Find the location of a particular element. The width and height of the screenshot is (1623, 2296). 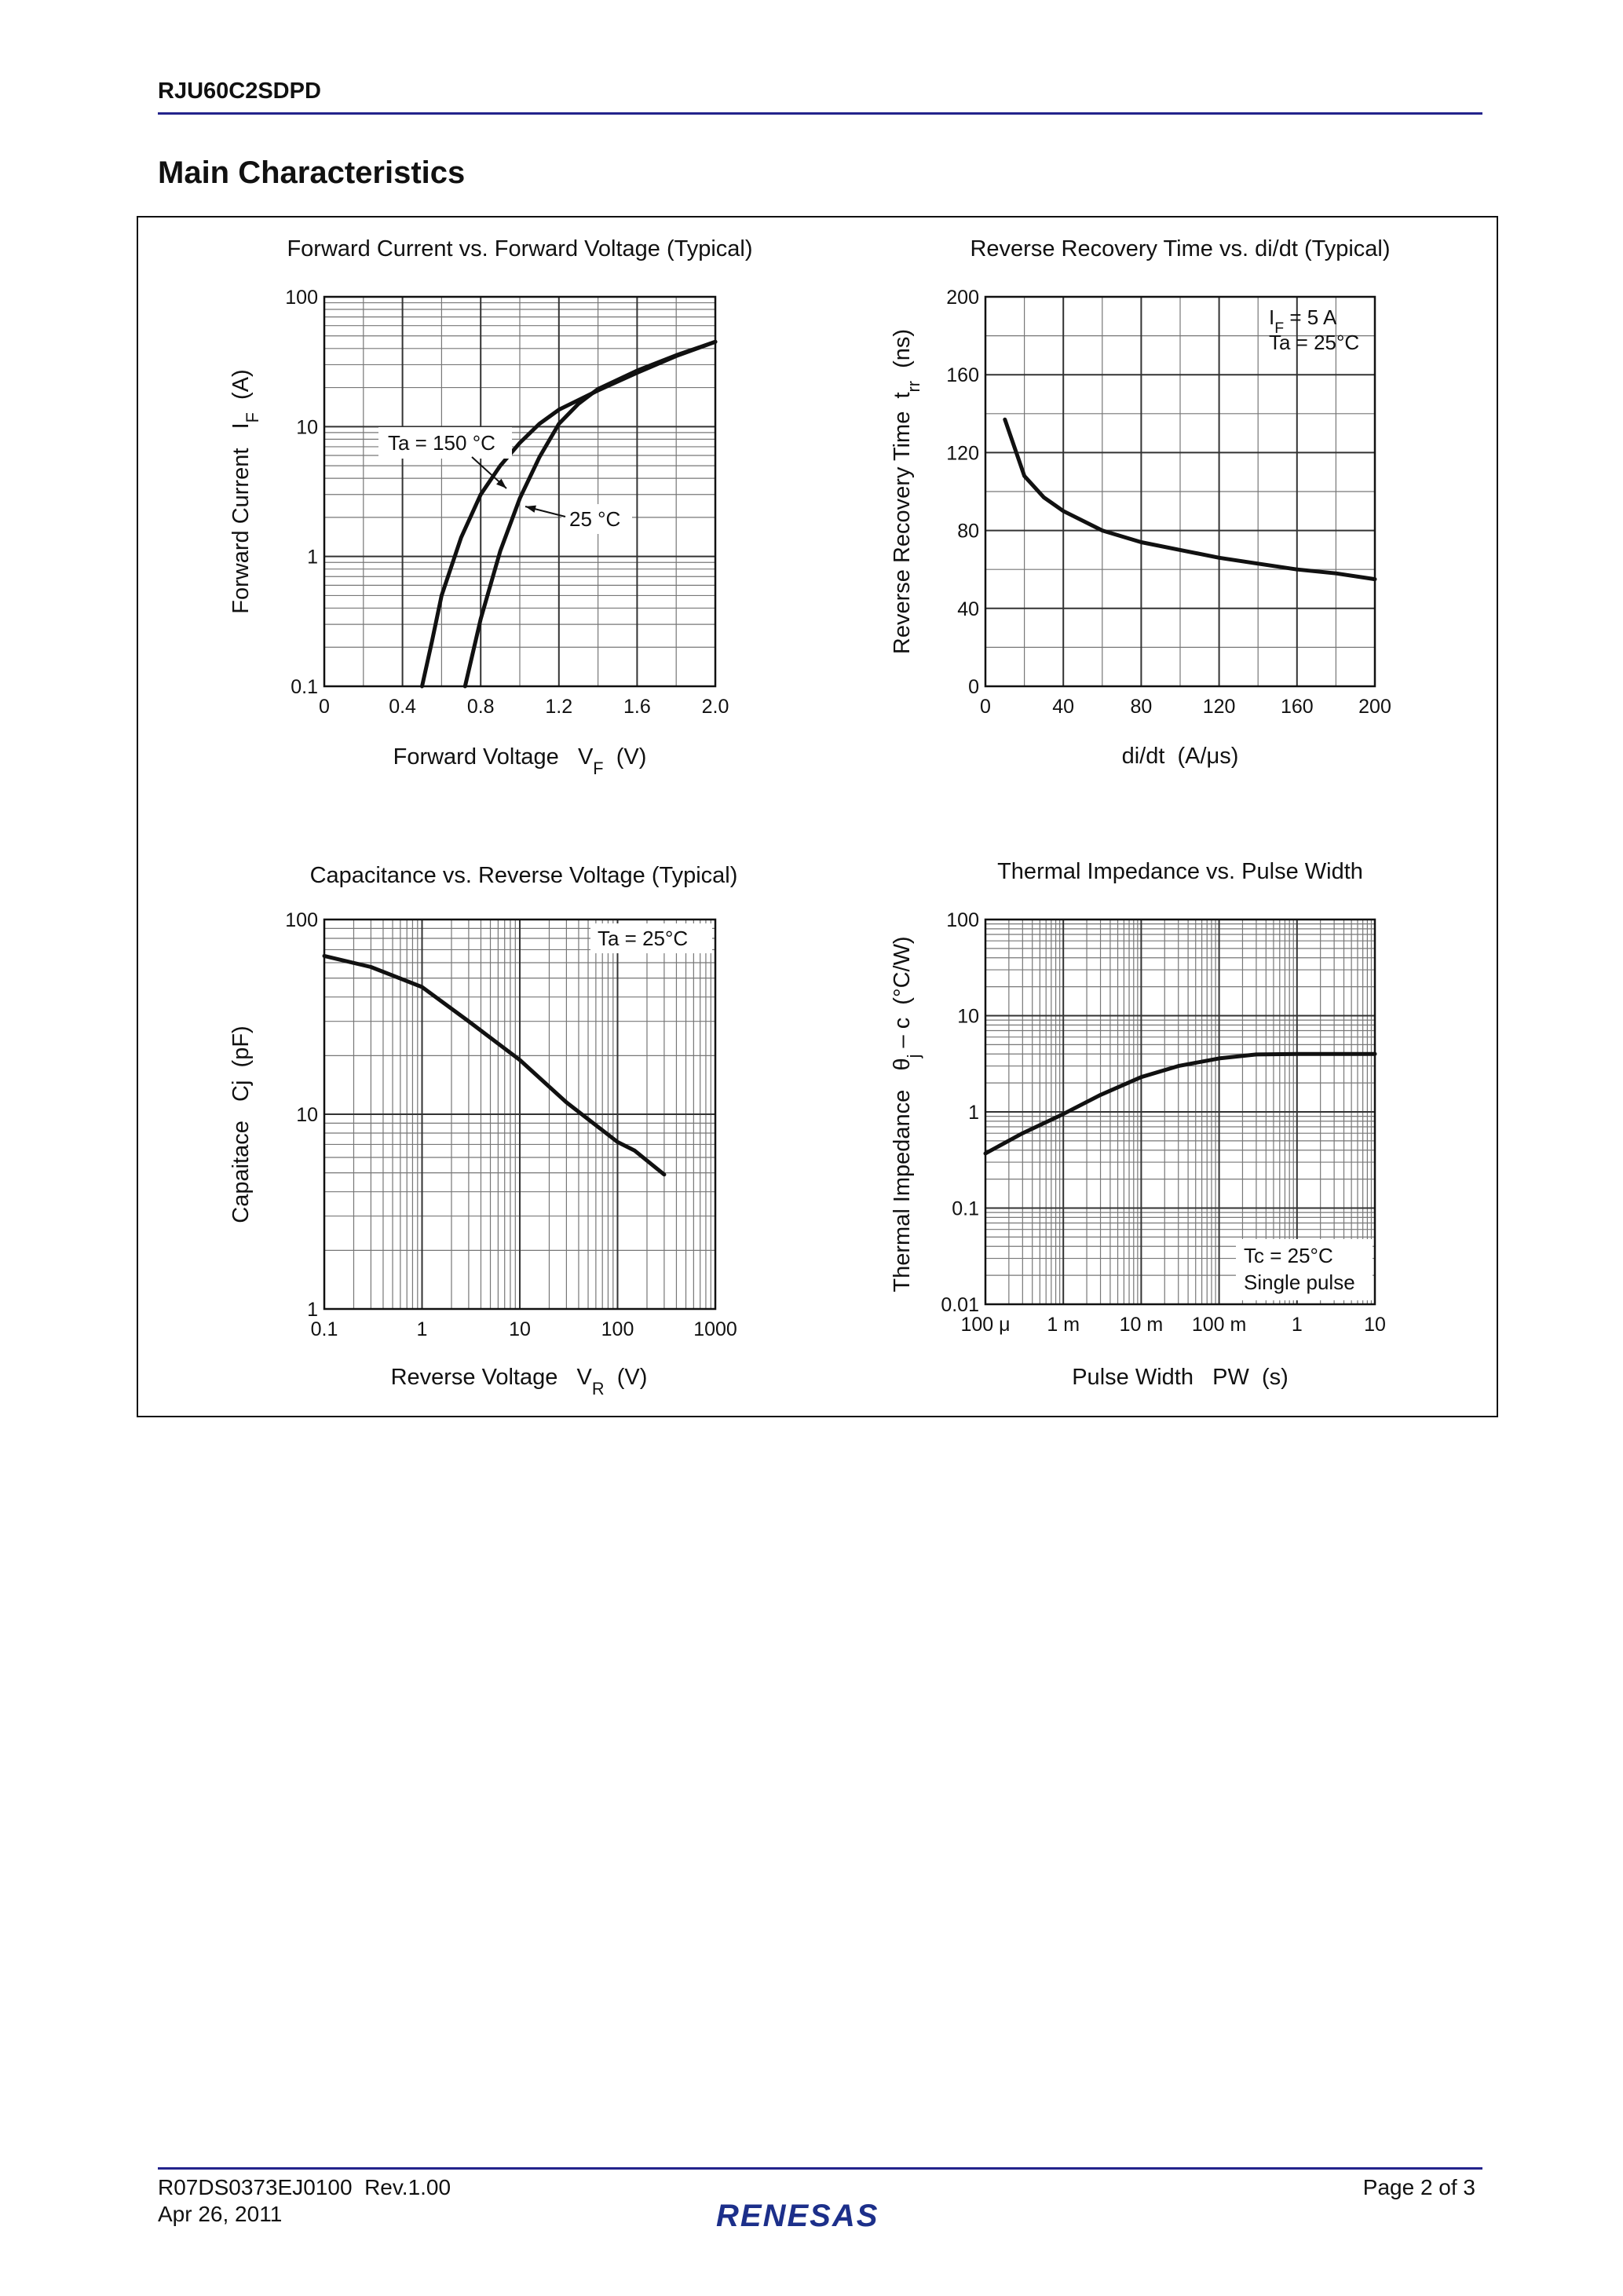

y-tick-label: 160 is located at coordinates (962, 375).